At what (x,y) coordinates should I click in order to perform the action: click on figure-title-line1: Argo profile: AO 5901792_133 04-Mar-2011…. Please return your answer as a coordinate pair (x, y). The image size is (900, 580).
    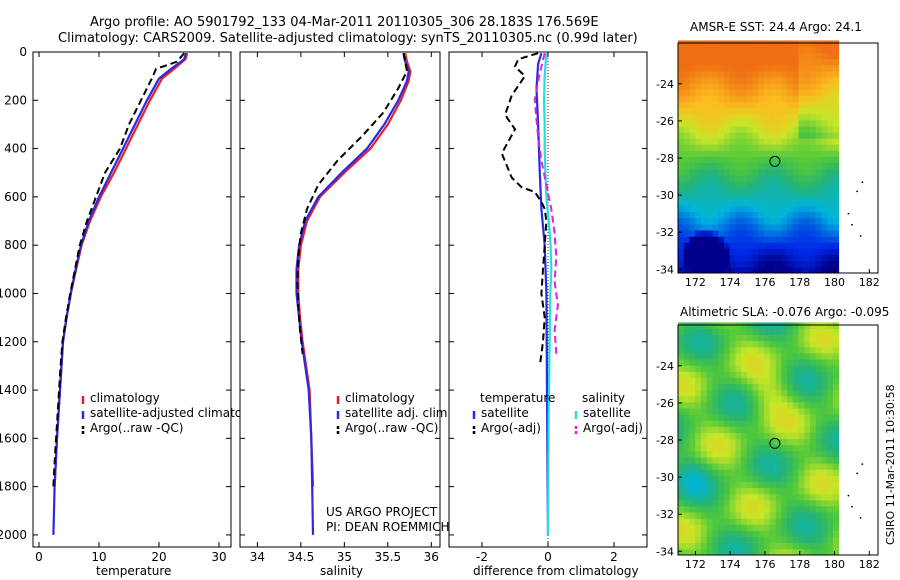
    Looking at the image, I should click on (344, 22).